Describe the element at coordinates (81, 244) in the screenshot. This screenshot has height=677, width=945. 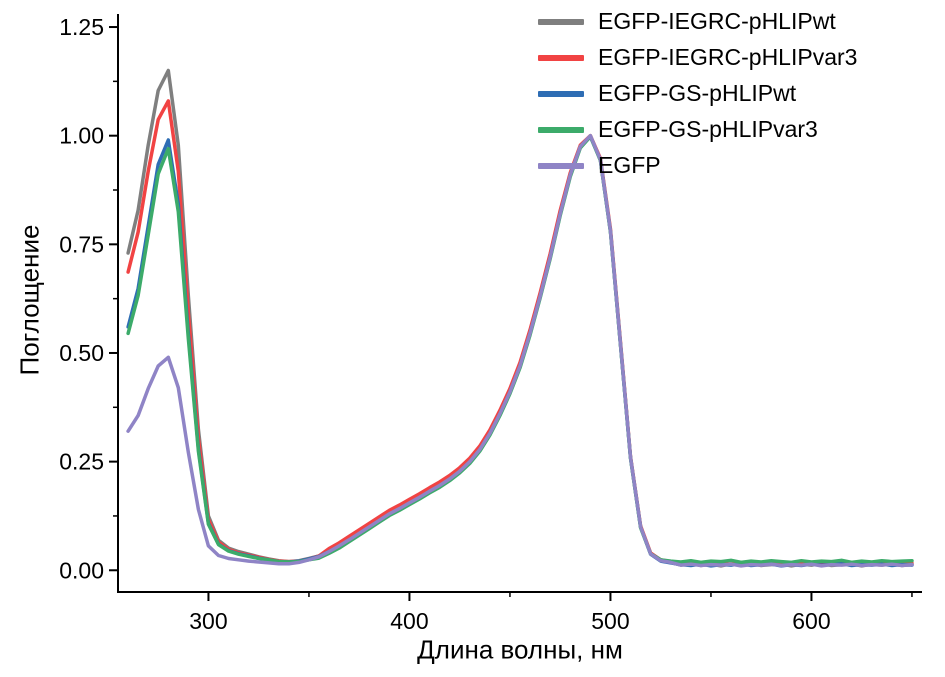
I see `y-tick-label: 0.75` at that location.